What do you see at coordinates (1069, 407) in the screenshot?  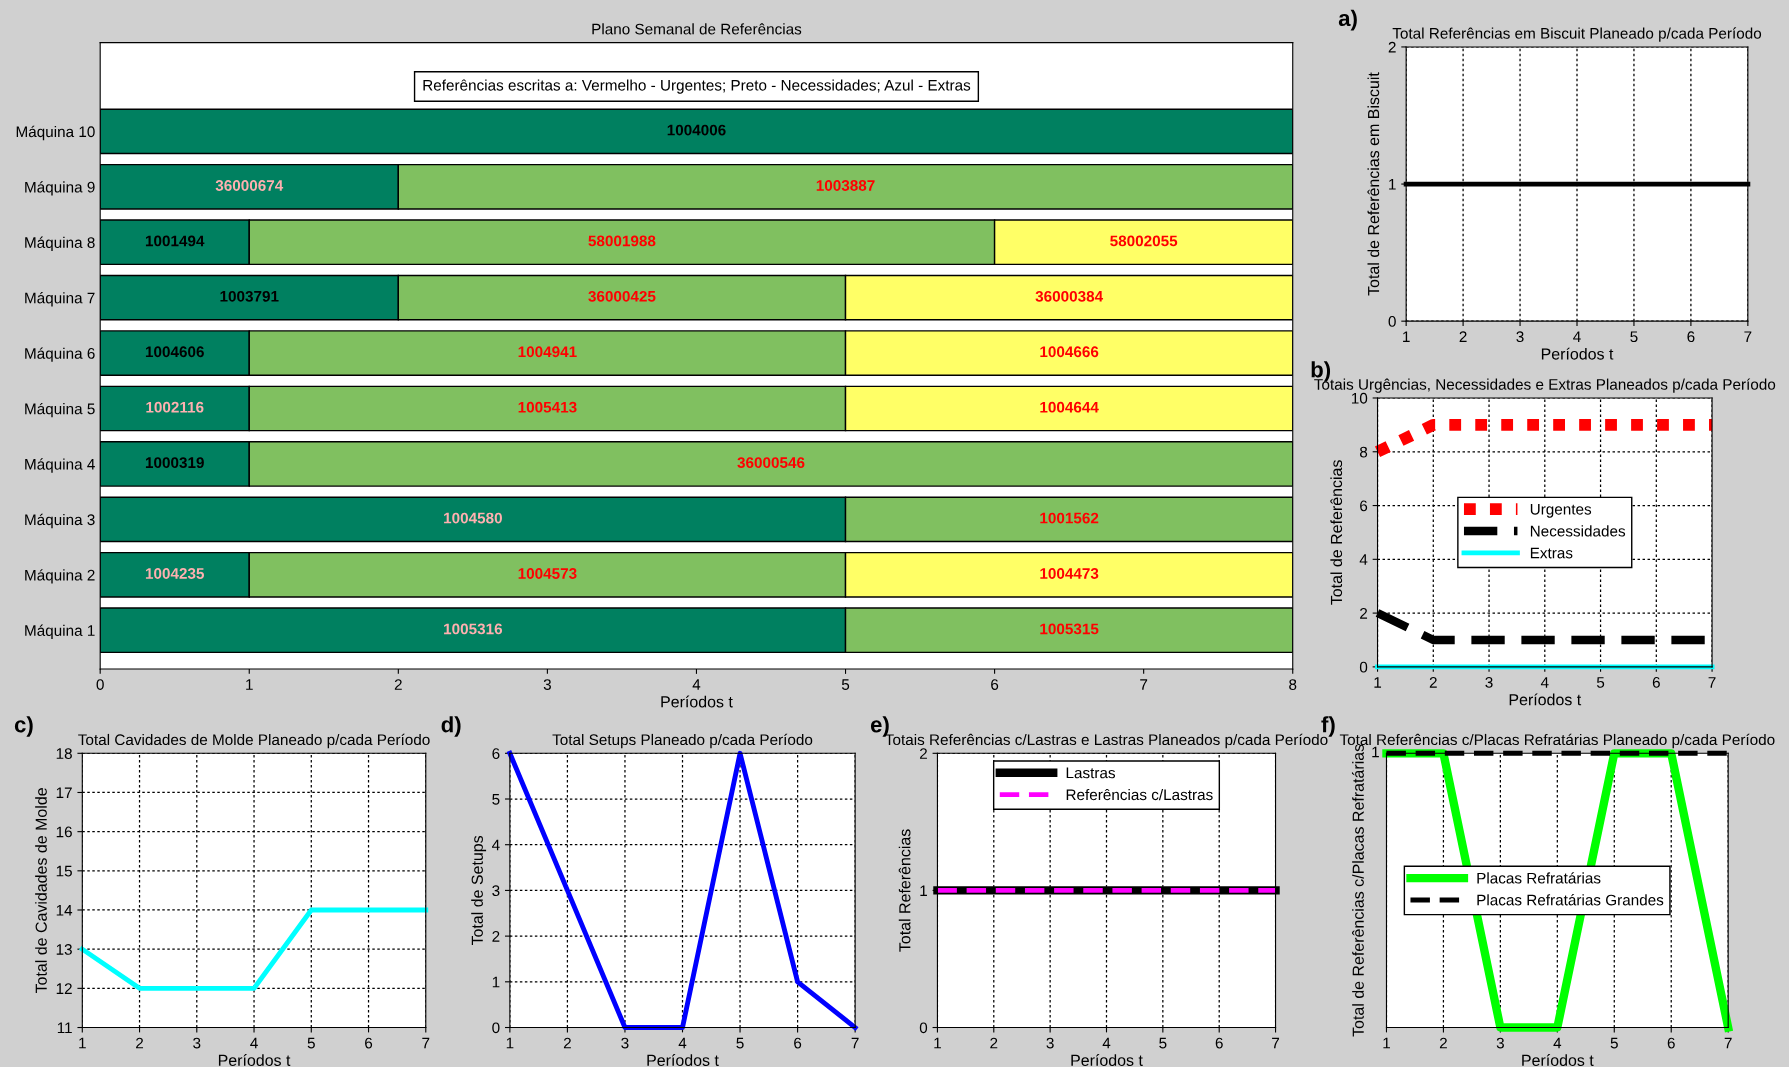 I see `annotation: 1004644` at bounding box center [1069, 407].